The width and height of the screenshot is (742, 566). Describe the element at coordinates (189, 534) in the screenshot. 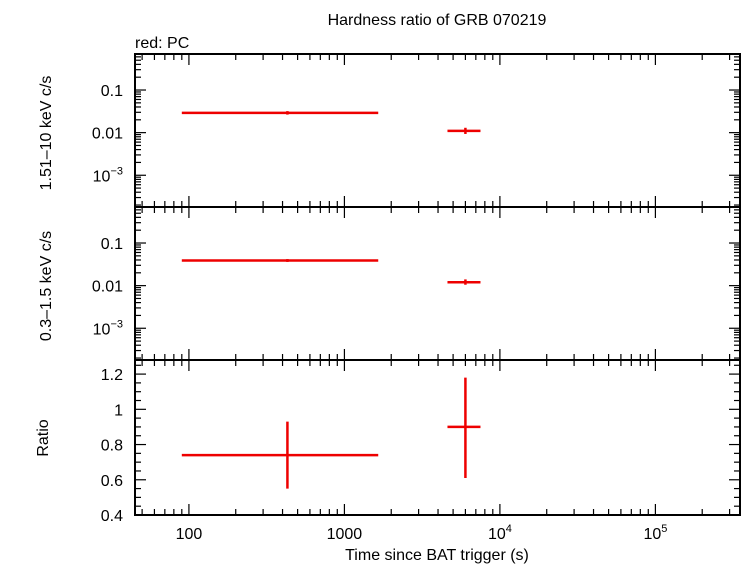

I see `x-tick-label: 100` at that location.